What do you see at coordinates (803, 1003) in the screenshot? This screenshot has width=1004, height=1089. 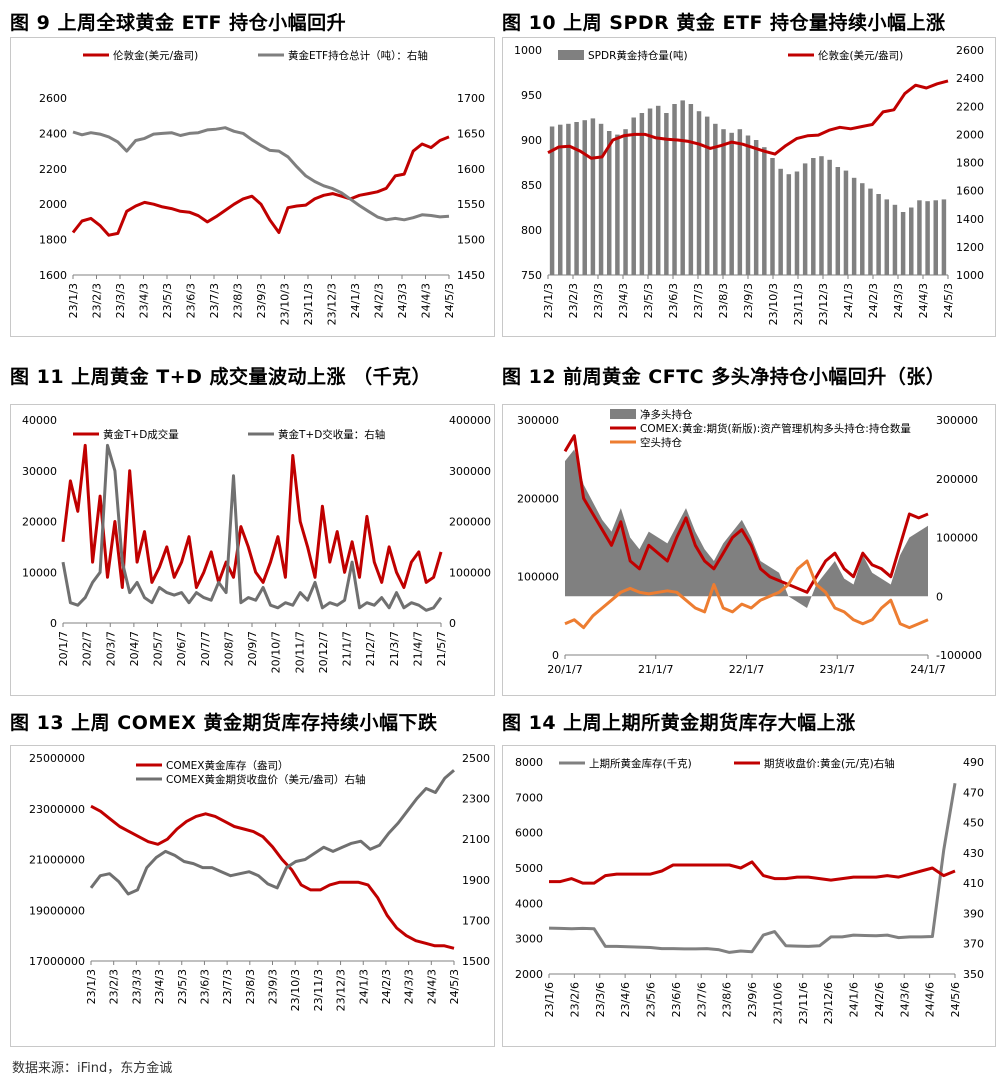 I see `x-tick-label: 23/11/6` at bounding box center [803, 1003].